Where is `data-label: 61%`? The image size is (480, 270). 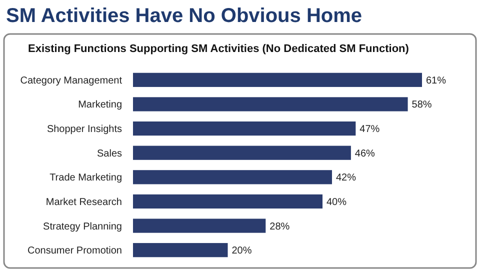
data-label: 61% is located at coordinates (436, 80).